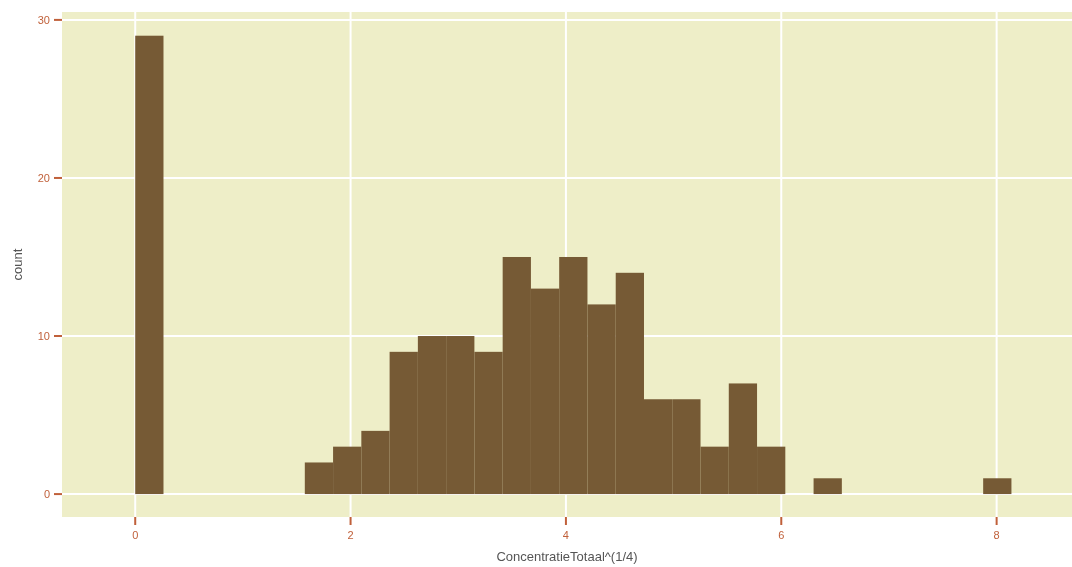  What do you see at coordinates (17, 264) in the screenshot?
I see `y-axis-title: count` at bounding box center [17, 264].